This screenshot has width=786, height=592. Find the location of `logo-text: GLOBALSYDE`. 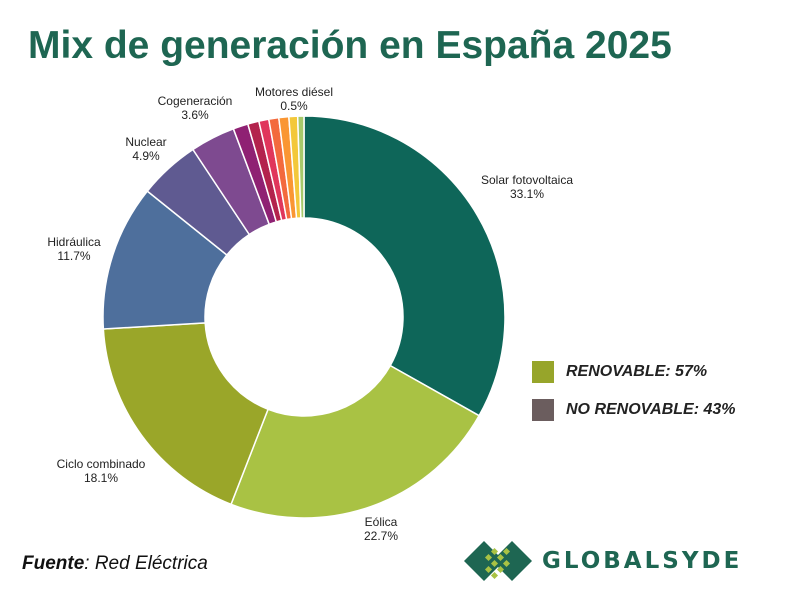

logo-text: GLOBALSYDE is located at coordinates (642, 561).